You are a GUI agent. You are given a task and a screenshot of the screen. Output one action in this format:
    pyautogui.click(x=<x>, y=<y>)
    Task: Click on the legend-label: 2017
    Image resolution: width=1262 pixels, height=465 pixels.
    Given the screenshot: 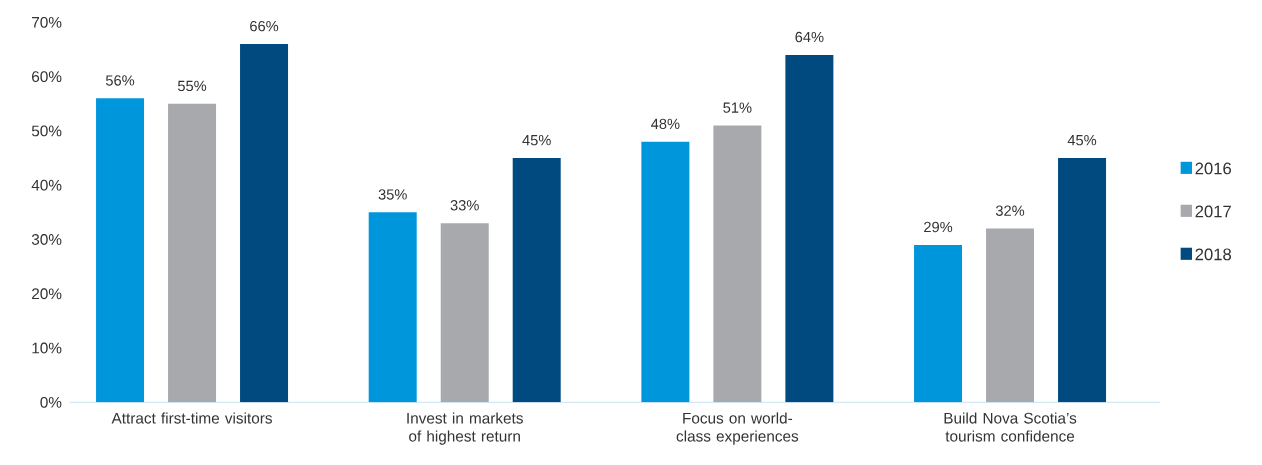 What is the action you would take?
    pyautogui.click(x=1213, y=211)
    